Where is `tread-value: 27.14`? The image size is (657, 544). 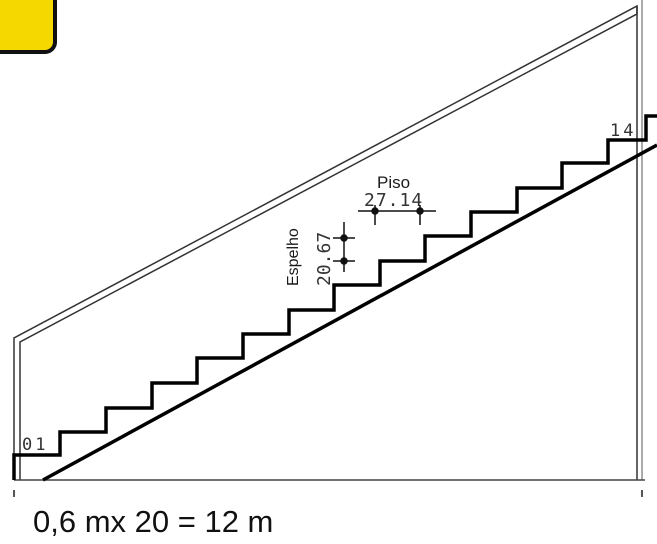 tread-value: 27.14 is located at coordinates (393, 200).